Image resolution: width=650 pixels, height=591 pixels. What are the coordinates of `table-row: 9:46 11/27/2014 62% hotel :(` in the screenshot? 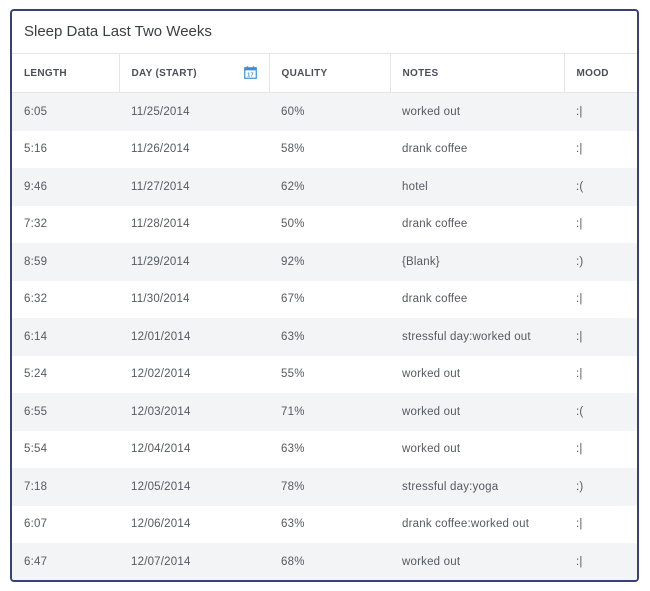 It's located at (324, 187).